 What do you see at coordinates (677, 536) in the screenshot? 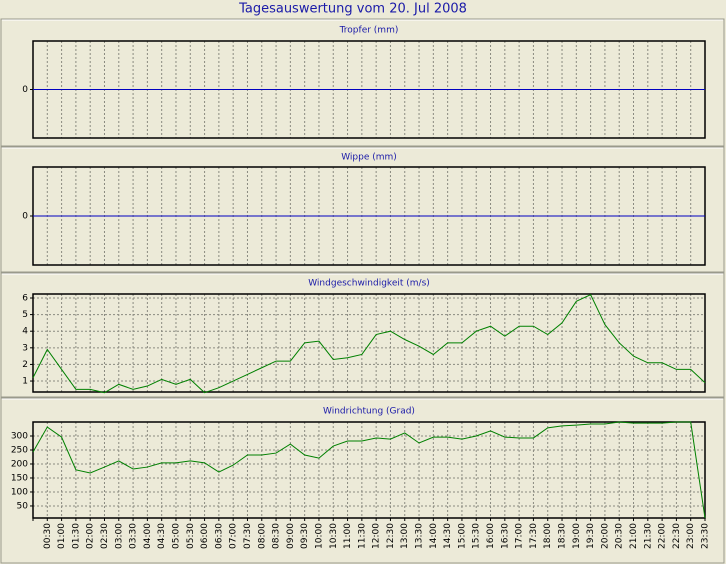
I see `x-tick-label: 22:30` at bounding box center [677, 536].